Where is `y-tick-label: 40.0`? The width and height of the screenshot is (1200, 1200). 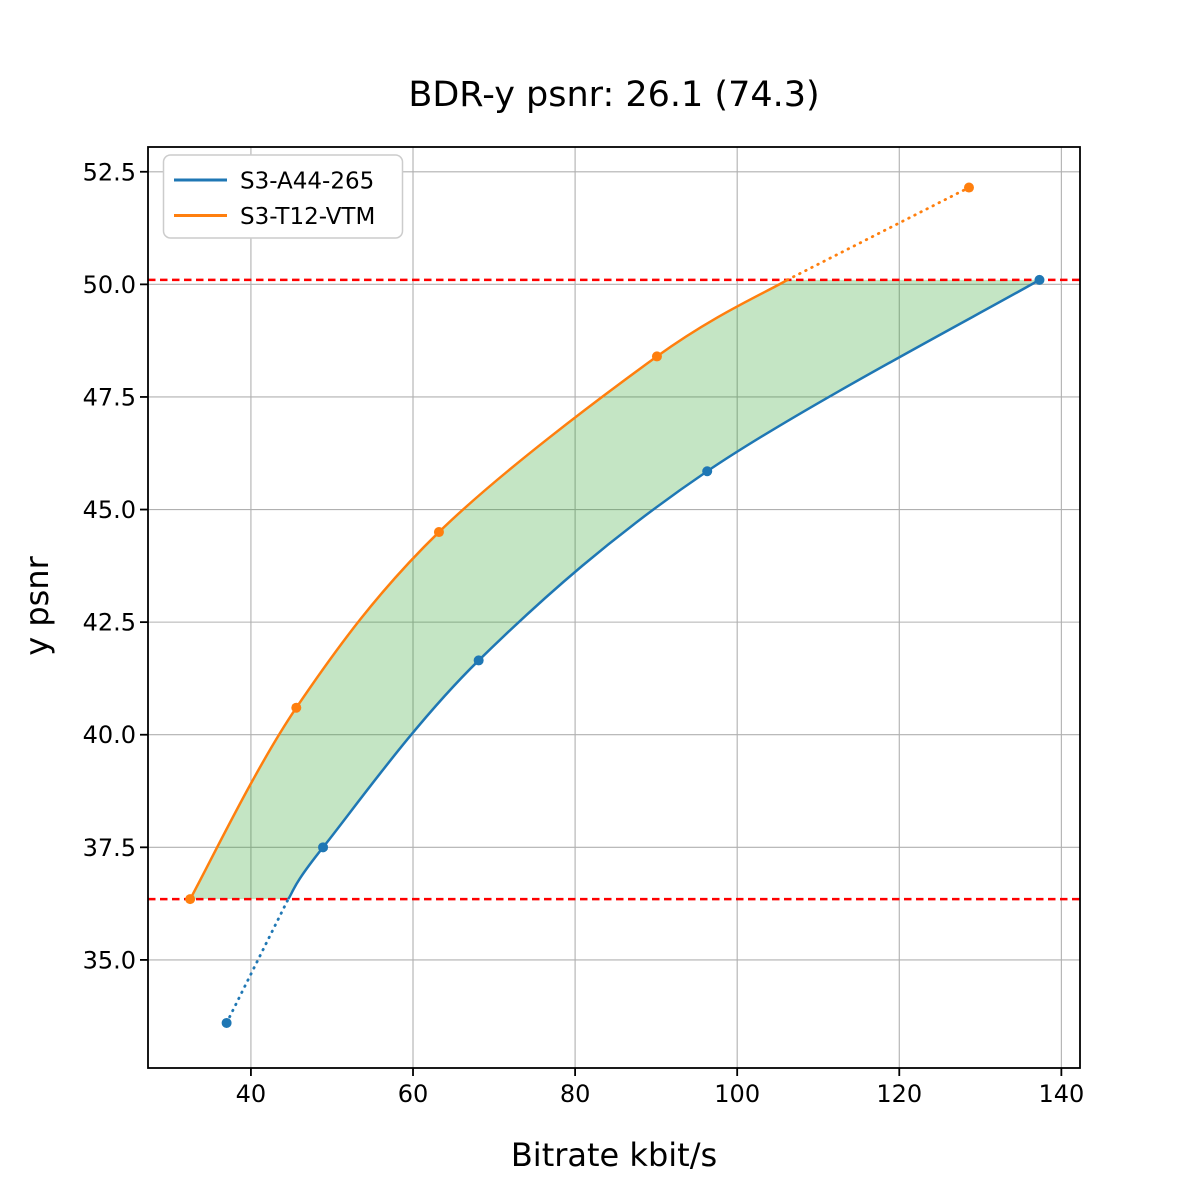 y-tick-label: 40.0 is located at coordinates (109, 735).